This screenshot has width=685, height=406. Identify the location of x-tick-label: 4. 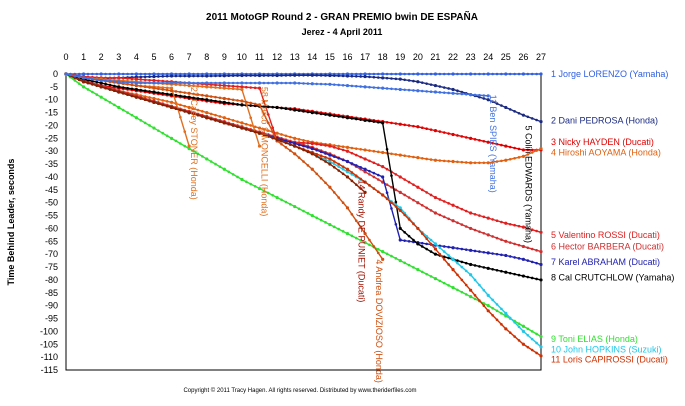
(136, 57).